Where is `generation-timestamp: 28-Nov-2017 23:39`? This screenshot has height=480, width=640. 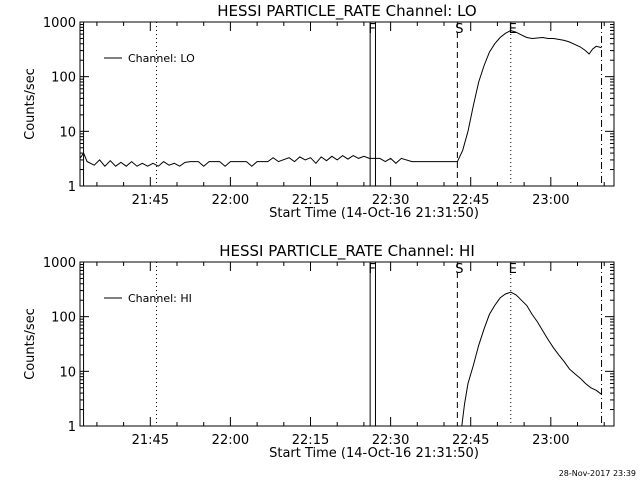 generation-timestamp: 28-Nov-2017 23:39 is located at coordinates (597, 473).